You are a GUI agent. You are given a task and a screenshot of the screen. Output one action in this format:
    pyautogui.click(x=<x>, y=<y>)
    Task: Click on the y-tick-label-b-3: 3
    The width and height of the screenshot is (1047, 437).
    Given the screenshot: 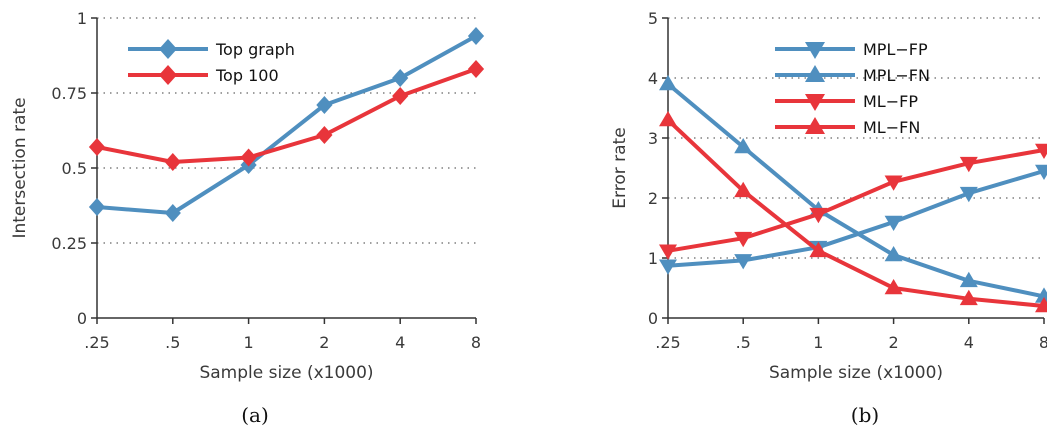 What is the action you would take?
    pyautogui.click(x=653, y=138)
    